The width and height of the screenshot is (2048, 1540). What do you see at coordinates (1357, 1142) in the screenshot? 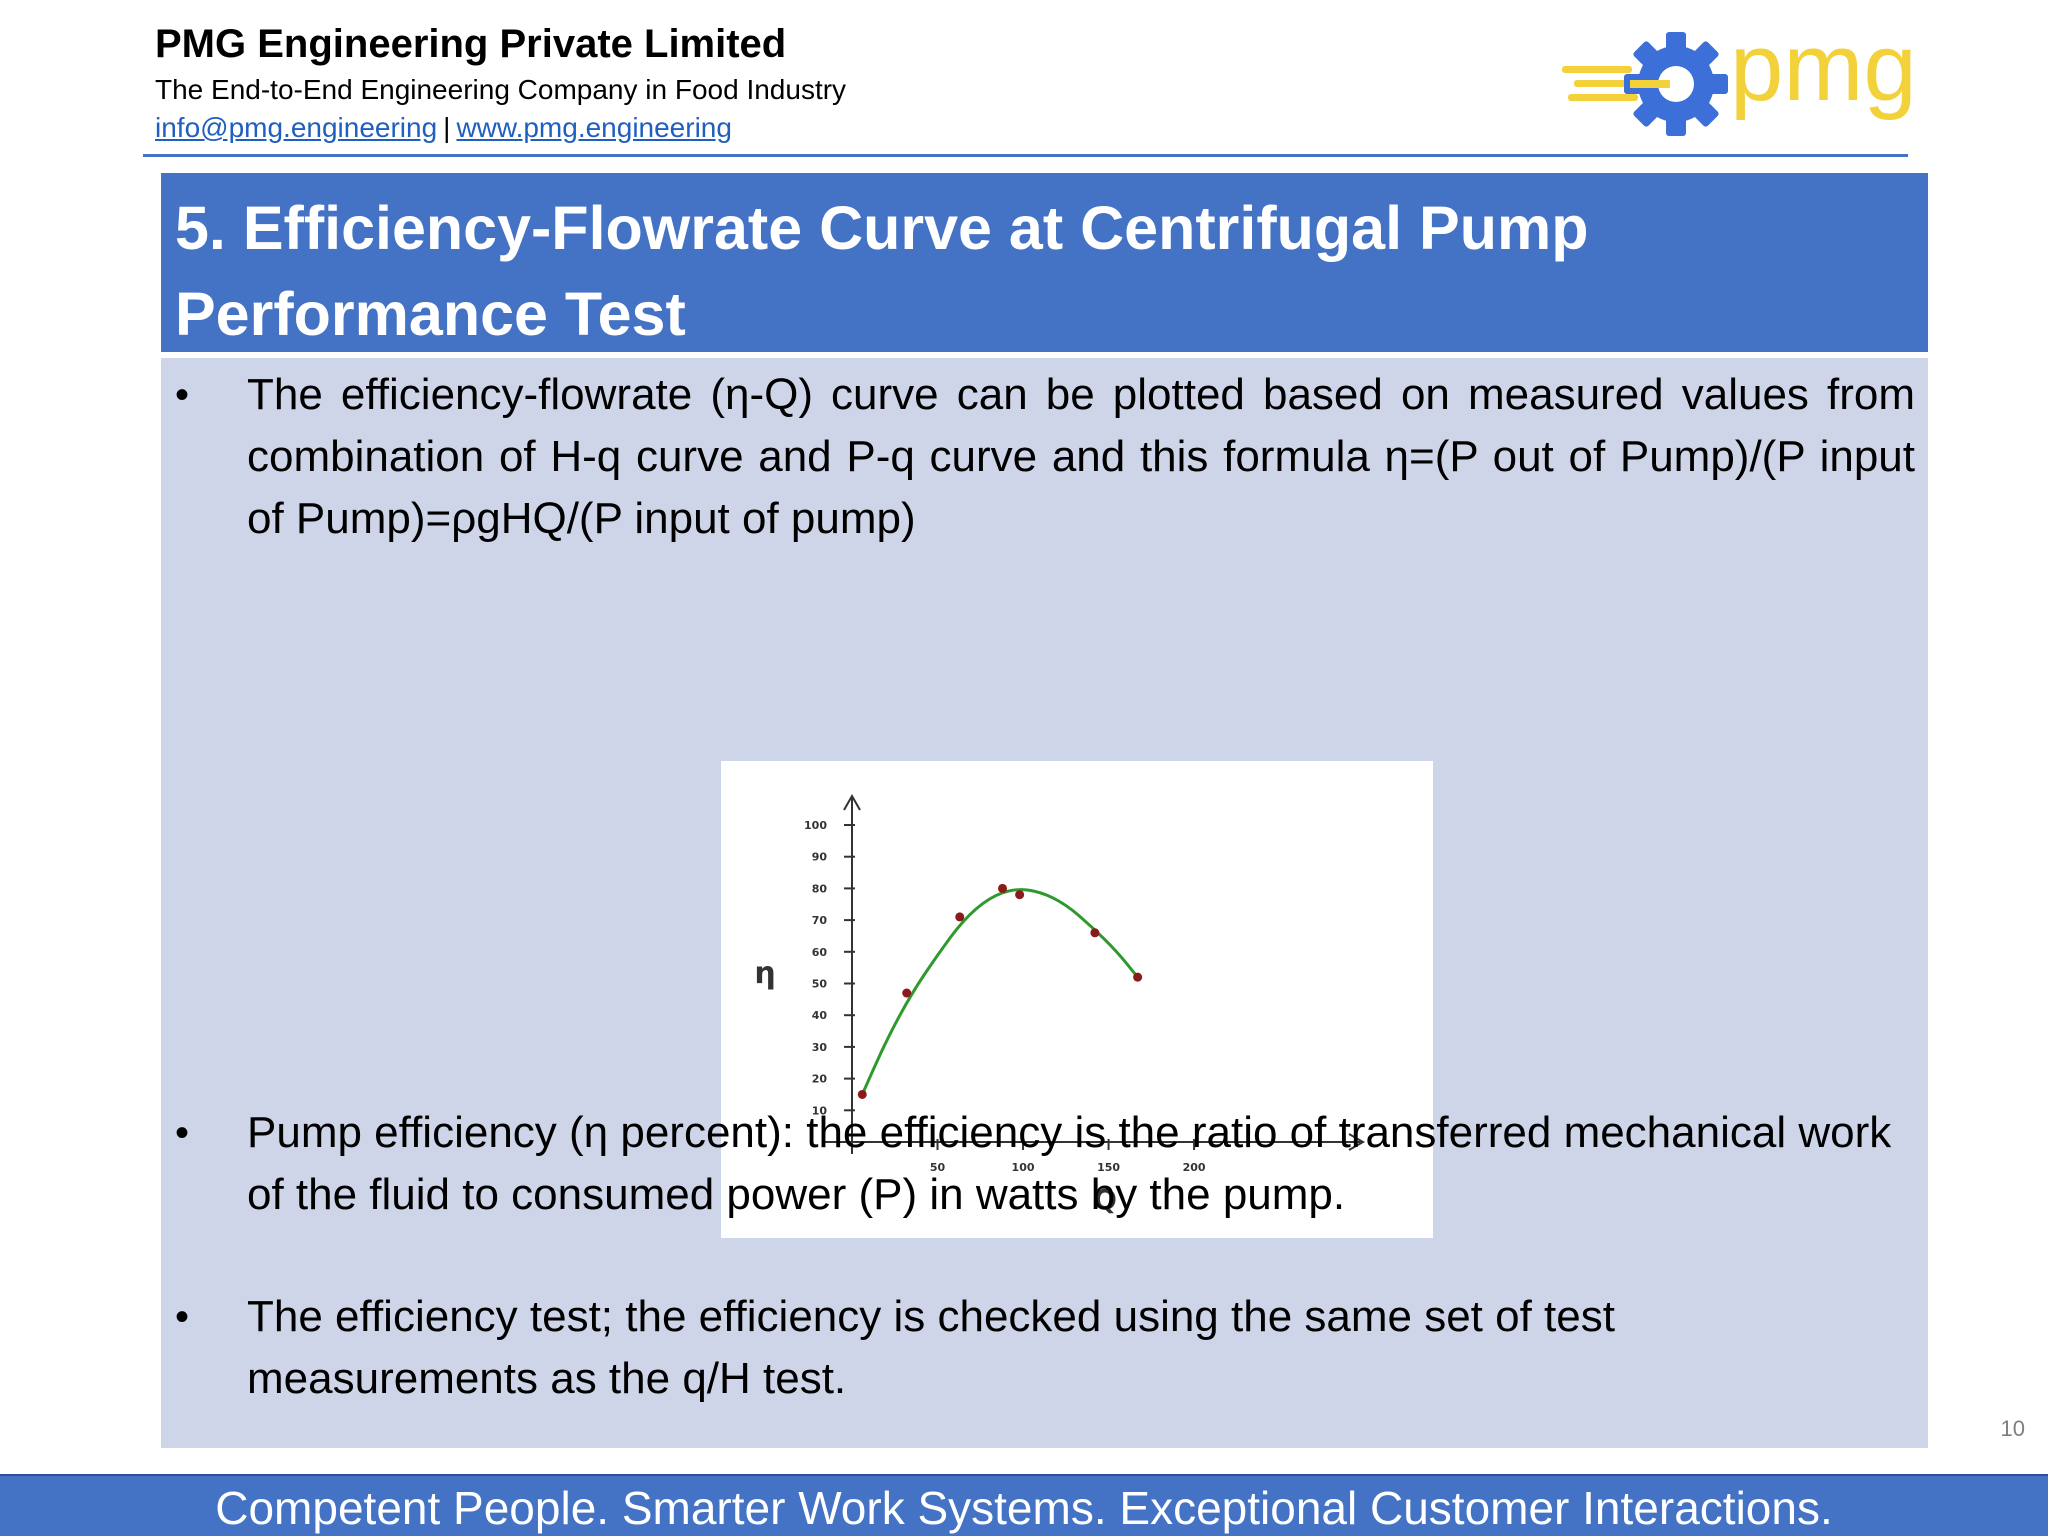
I see `x-axis-arrow` at bounding box center [1357, 1142].